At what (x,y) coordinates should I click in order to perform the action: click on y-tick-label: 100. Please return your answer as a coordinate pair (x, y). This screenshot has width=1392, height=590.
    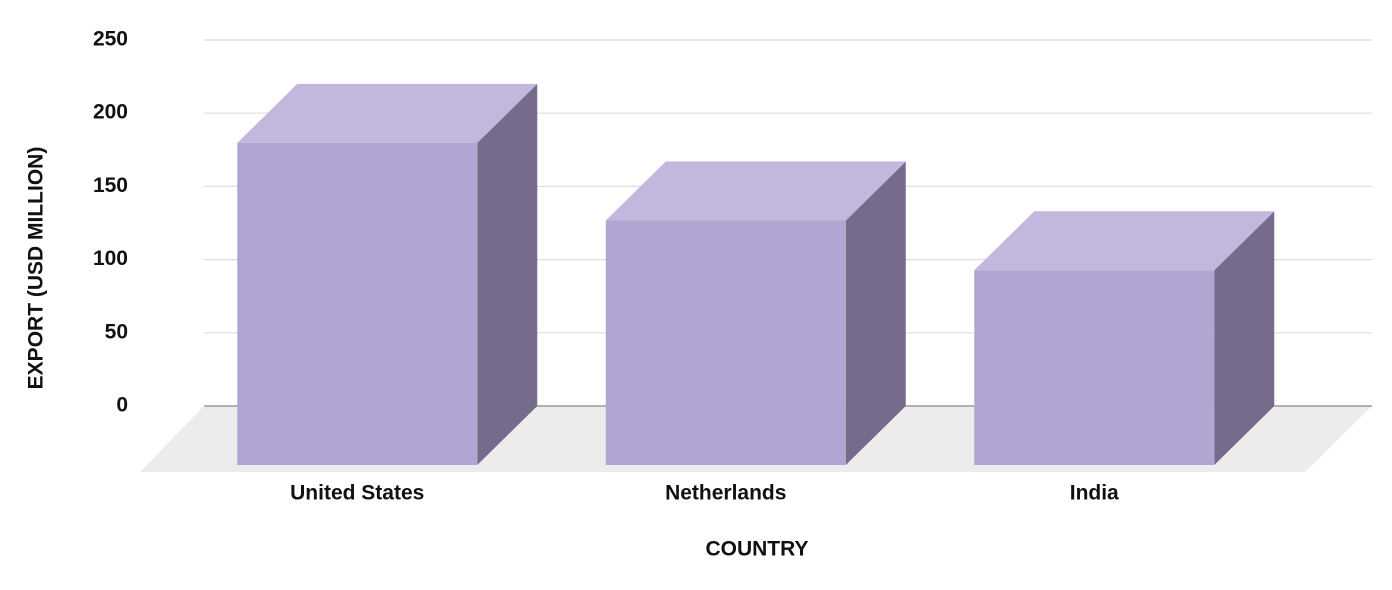
    Looking at the image, I should click on (110, 258).